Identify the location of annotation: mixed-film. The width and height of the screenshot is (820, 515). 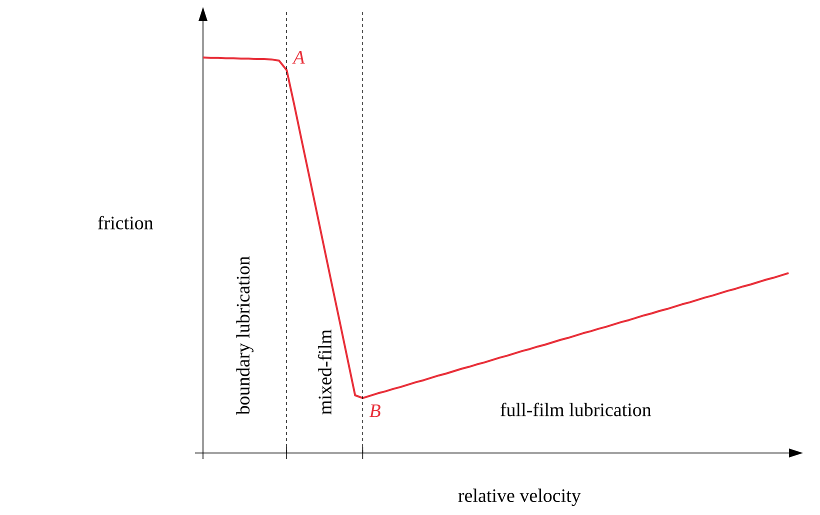
(325, 372).